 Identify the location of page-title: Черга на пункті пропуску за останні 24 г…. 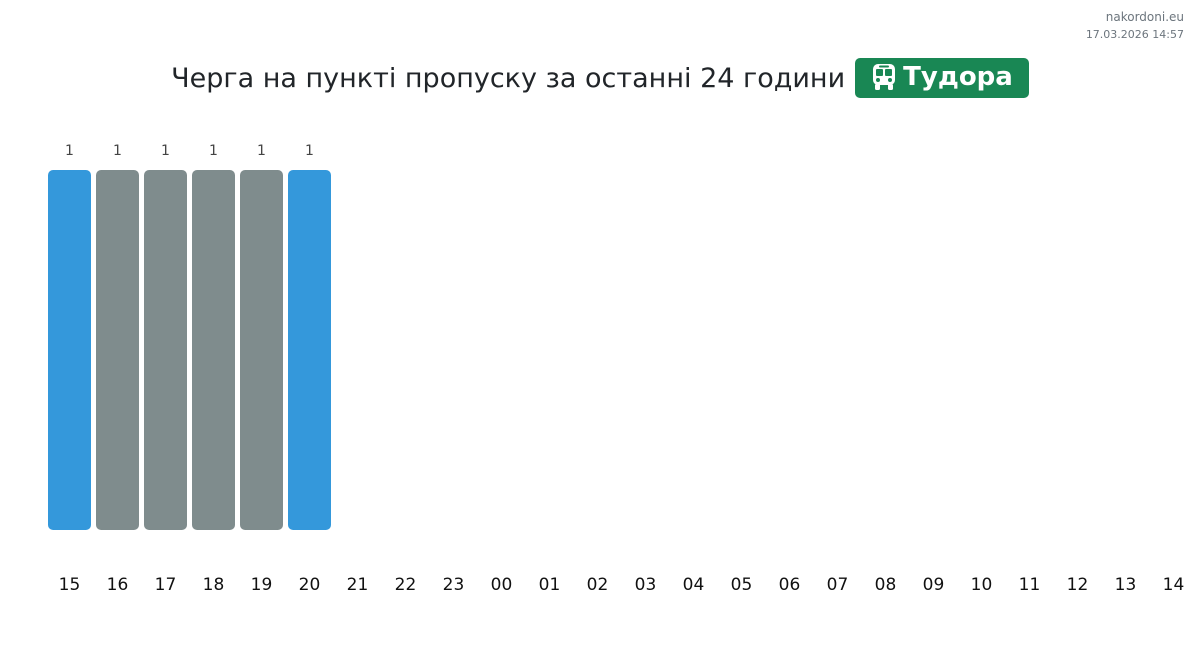
(600, 78).